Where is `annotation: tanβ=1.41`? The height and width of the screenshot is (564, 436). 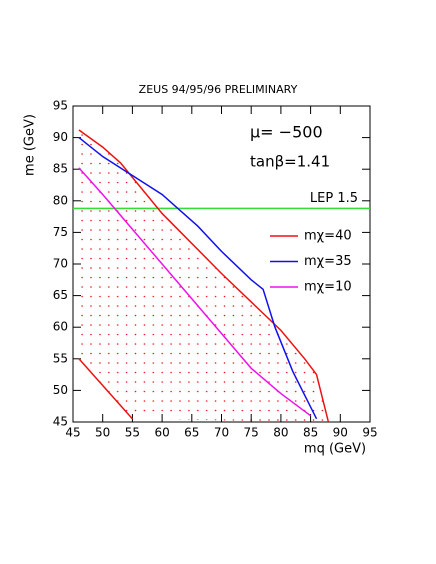 annotation: tanβ=1.41 is located at coordinates (290, 162).